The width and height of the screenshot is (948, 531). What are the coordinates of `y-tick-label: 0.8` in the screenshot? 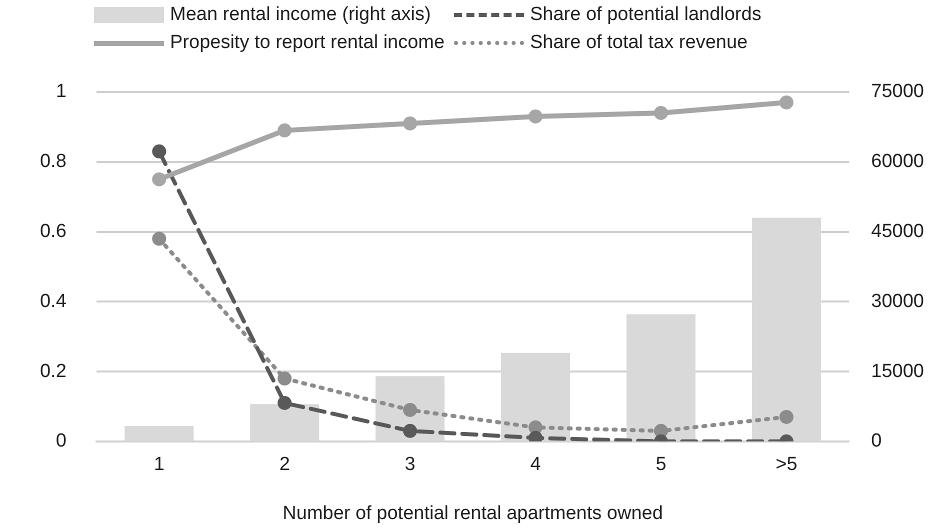 It's located at (53, 161).